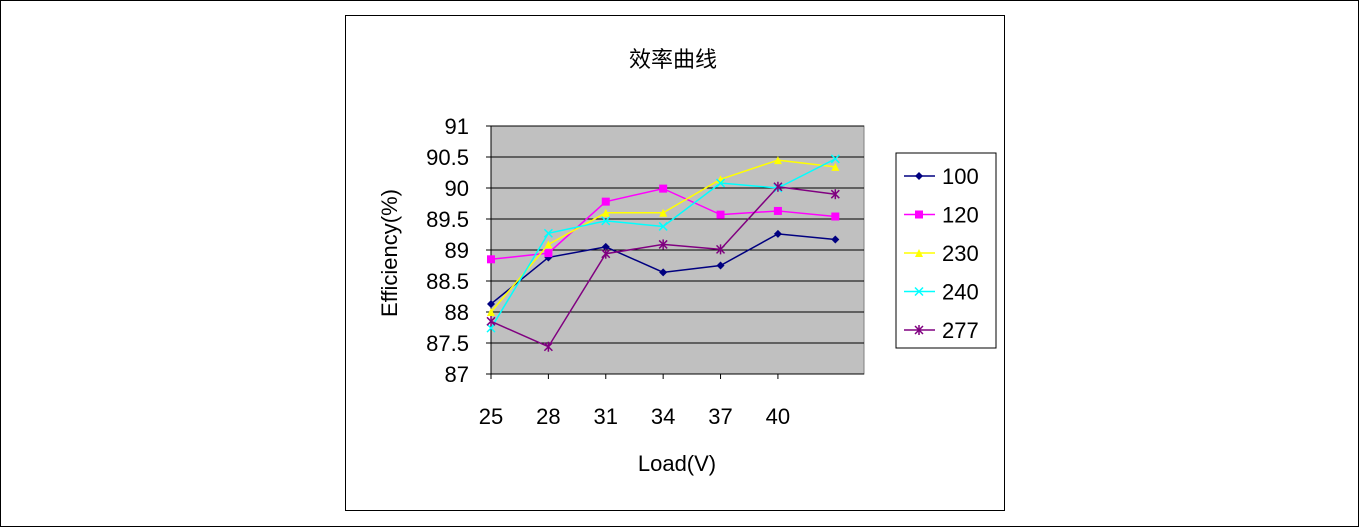  I want to click on y-tick-label: 89.5, so click(447, 219).